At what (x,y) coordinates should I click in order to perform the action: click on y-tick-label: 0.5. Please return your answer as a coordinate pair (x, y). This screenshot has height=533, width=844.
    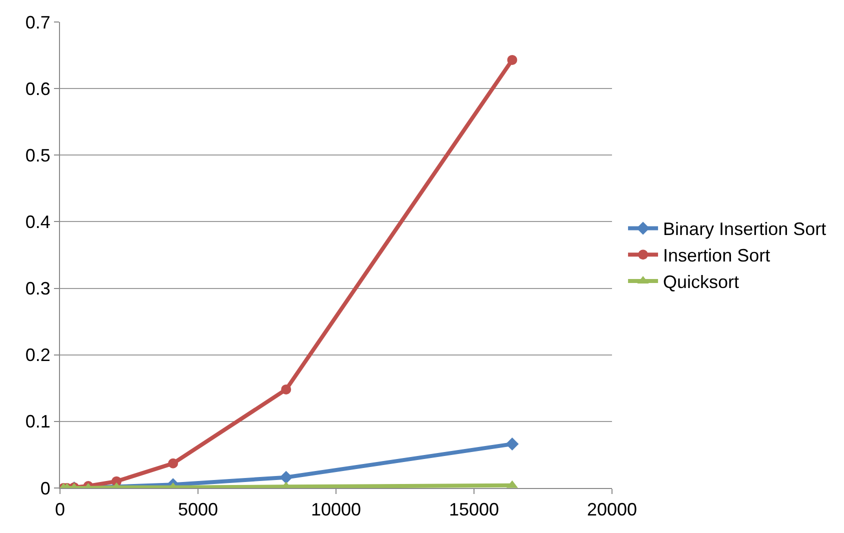
    Looking at the image, I should click on (37, 155).